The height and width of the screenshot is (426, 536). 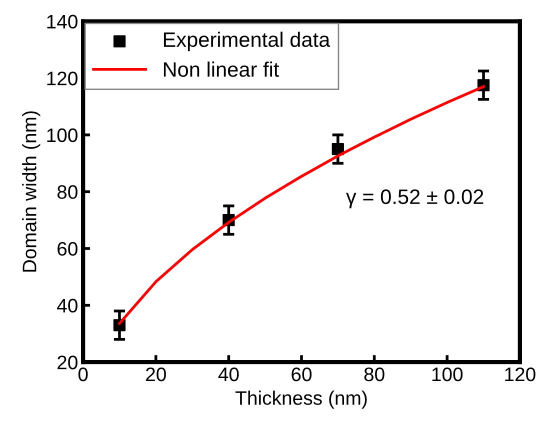 I want to click on x-tick-label: 20, so click(x=156, y=374).